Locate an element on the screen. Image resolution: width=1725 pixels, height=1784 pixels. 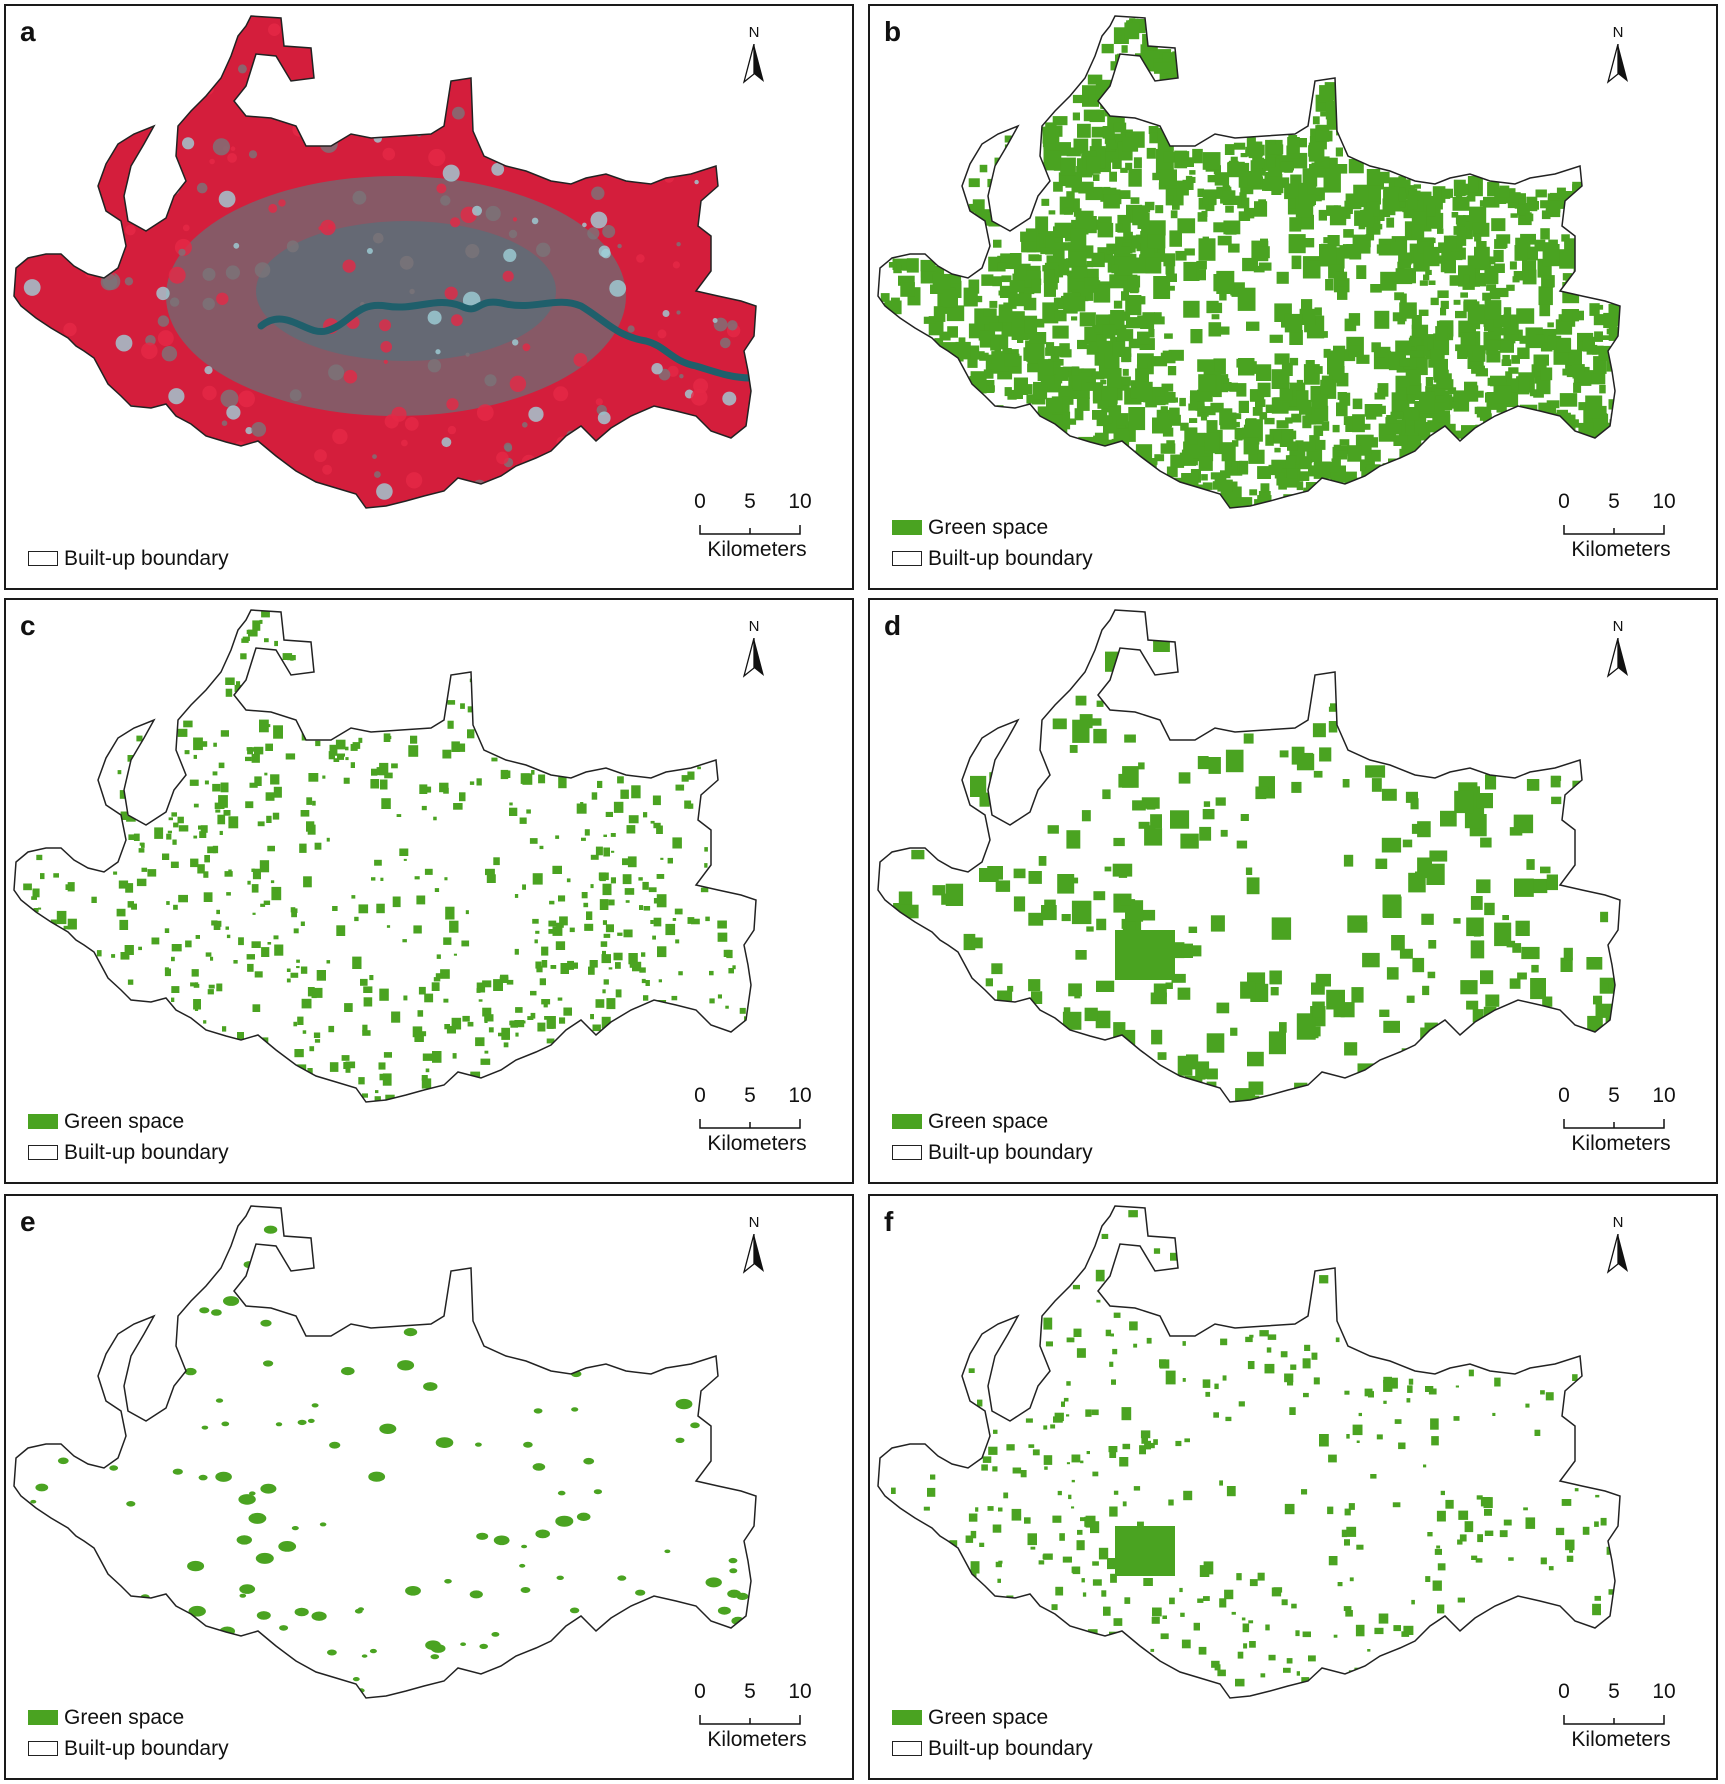
map-content is located at coordinates (389, 1459).